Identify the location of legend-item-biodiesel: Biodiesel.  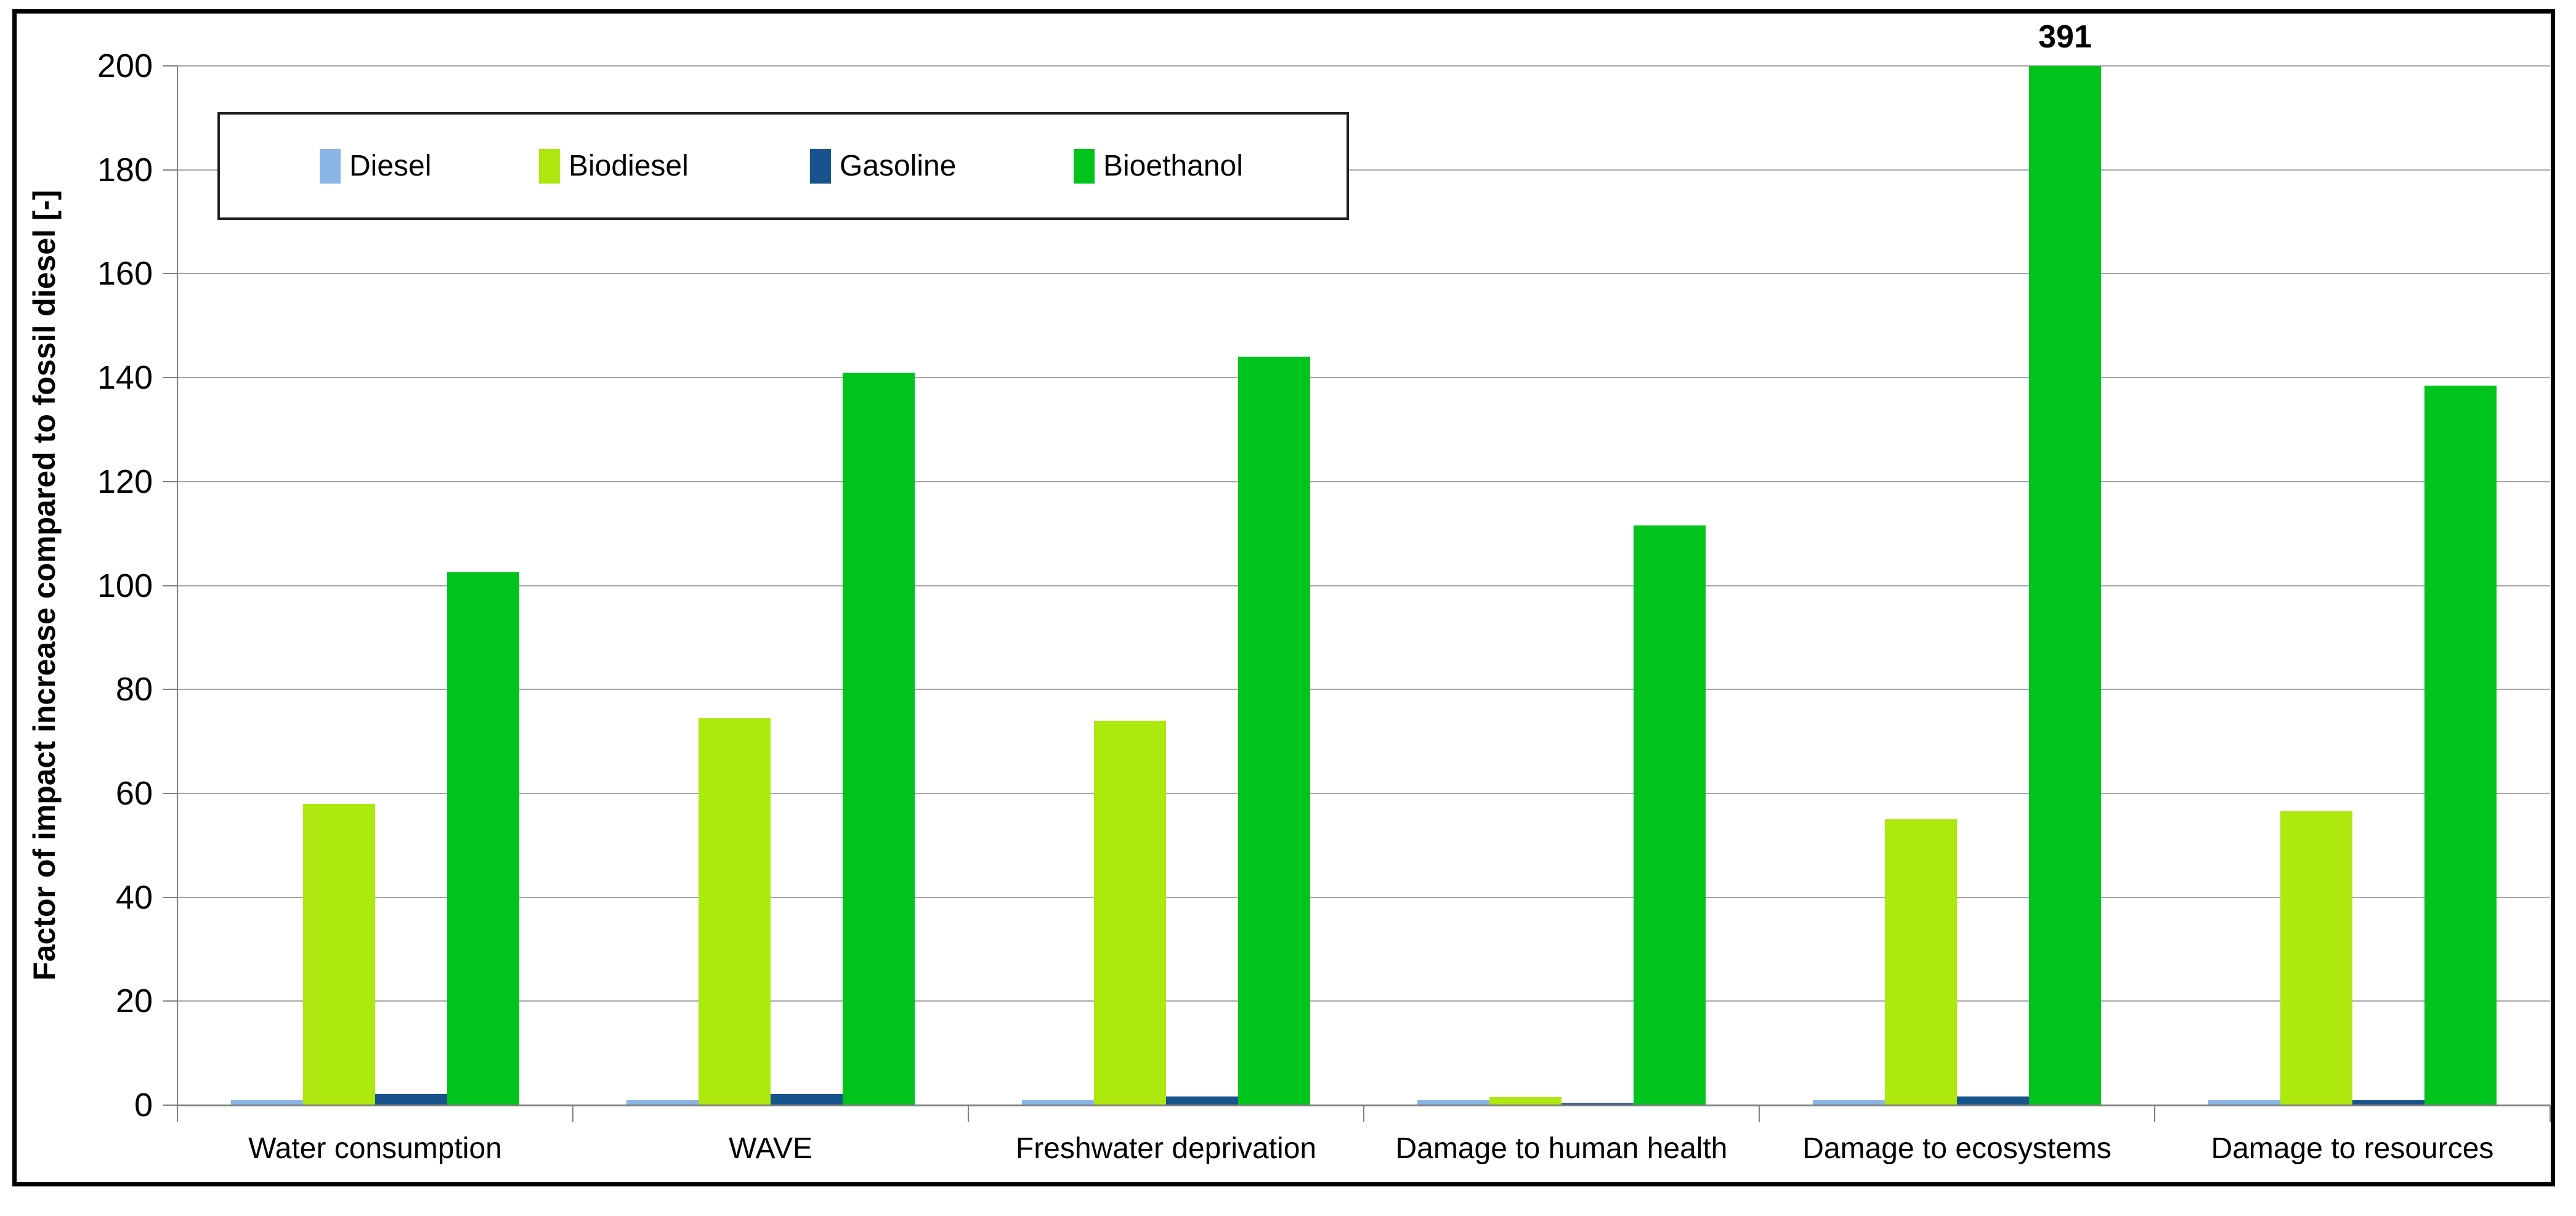
(614, 166).